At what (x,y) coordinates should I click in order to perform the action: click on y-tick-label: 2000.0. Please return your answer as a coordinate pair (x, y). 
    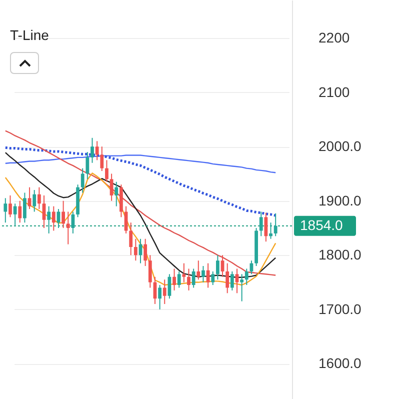
    Looking at the image, I should click on (340, 146).